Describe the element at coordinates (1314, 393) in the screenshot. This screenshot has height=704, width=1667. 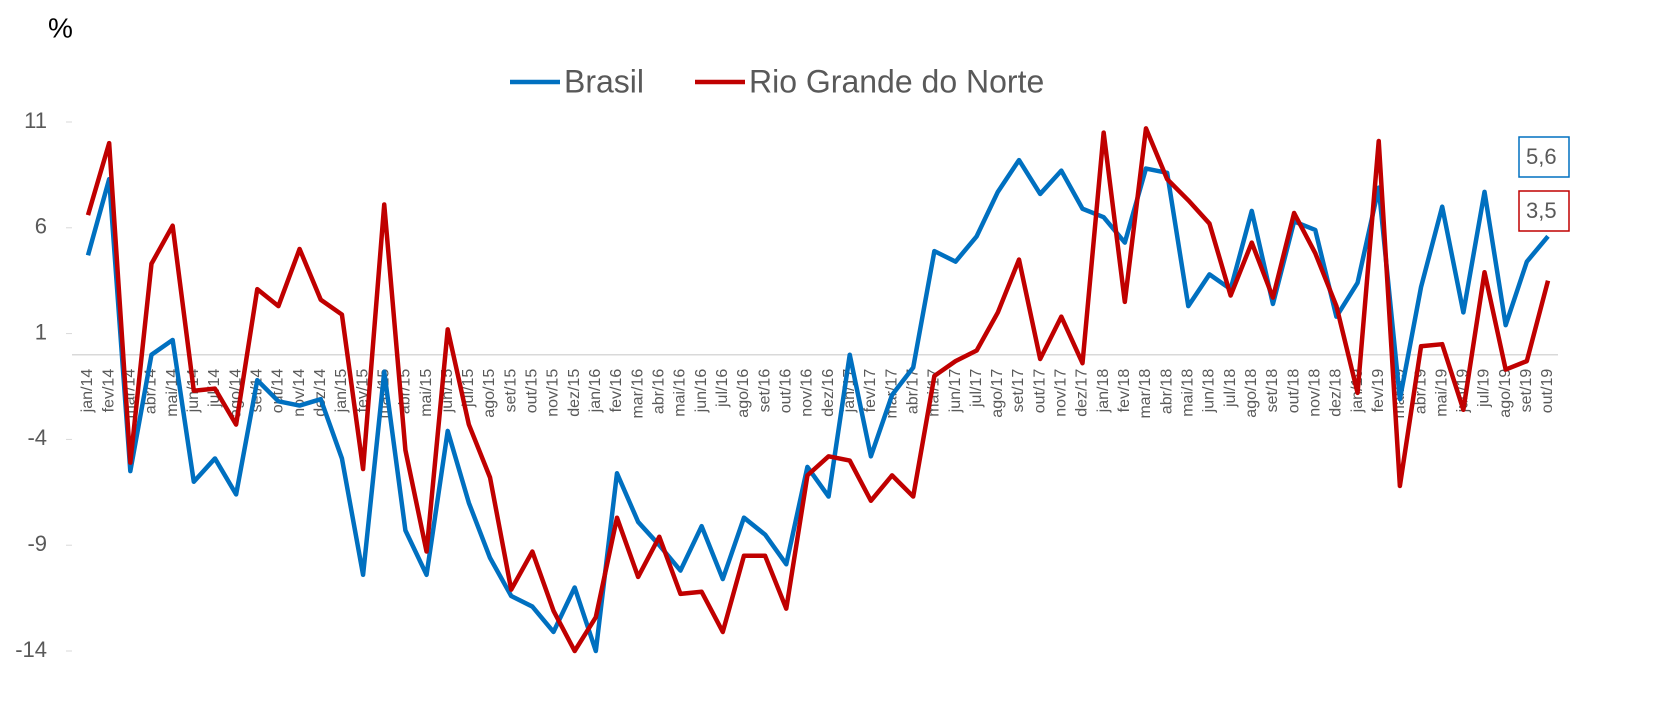
I see `x-tick-label: nov/18` at that location.